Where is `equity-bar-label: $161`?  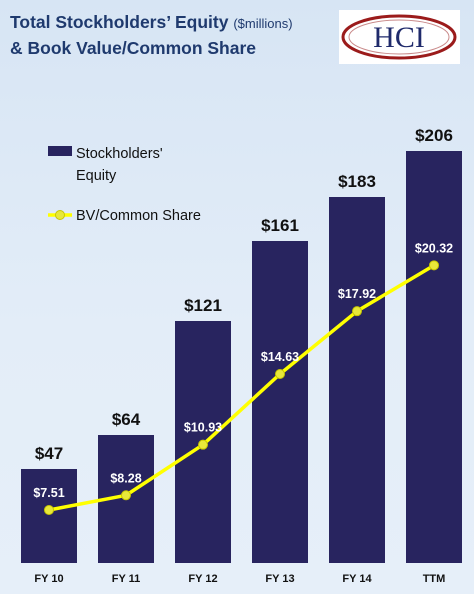 equity-bar-label: $161 is located at coordinates (280, 225).